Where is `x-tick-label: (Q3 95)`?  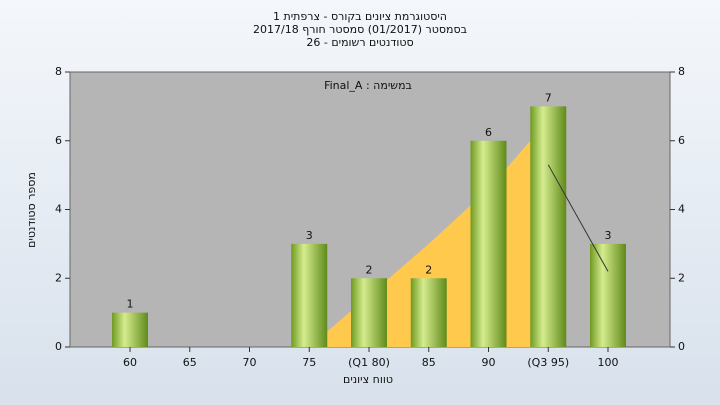
x-tick-label: (Q3 95) is located at coordinates (548, 362).